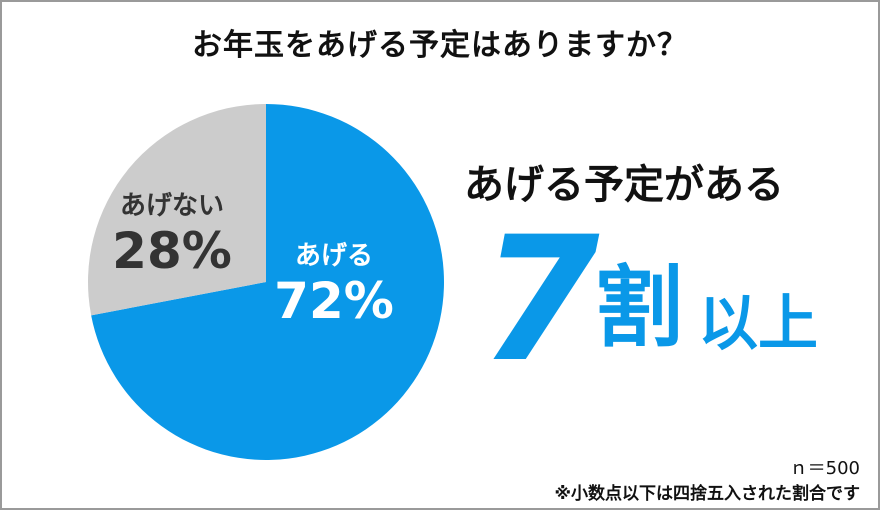 This screenshot has width=880, height=512. I want to click on big-suffix: 以上, so click(758, 324).